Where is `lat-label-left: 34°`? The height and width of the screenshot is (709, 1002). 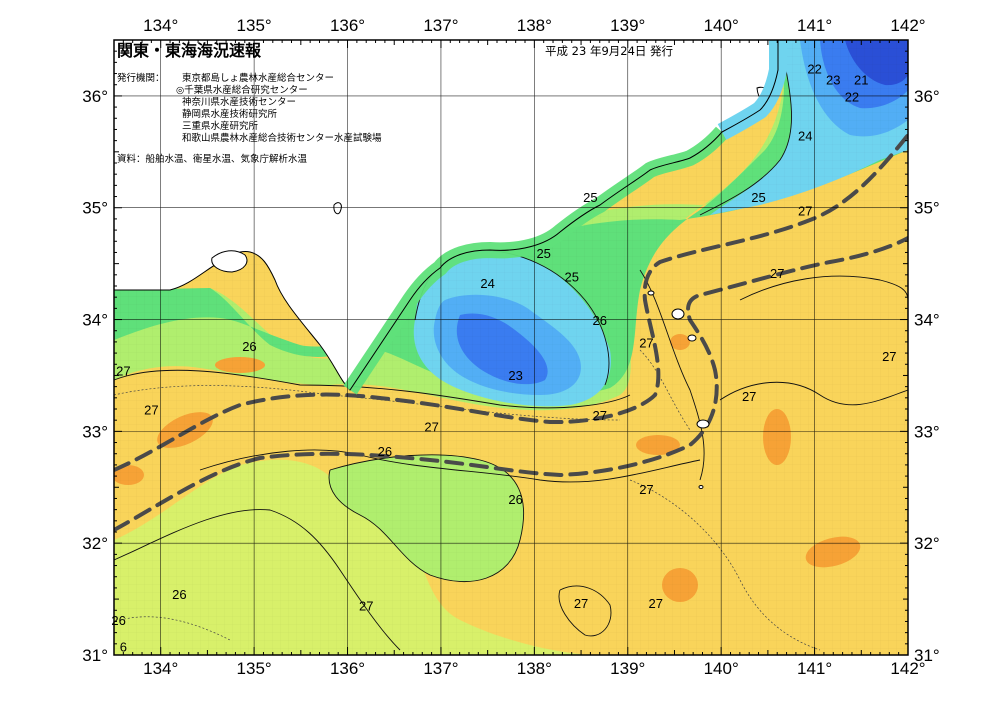
lat-label-left: 34° is located at coordinates (95, 320).